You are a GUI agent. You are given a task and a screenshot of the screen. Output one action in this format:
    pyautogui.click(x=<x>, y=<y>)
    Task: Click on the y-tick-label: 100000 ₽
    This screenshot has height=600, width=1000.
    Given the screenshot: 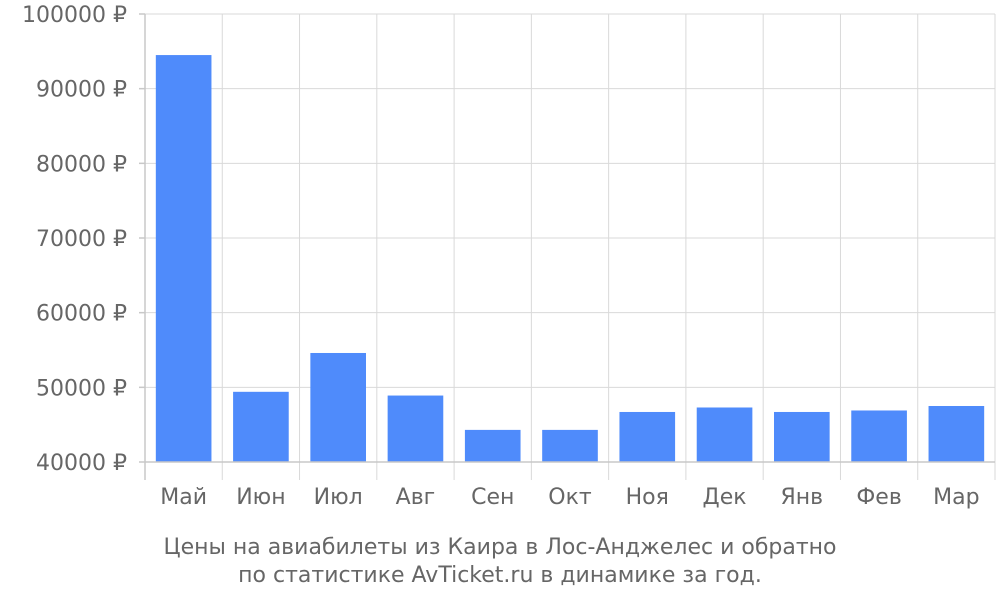 What is the action you would take?
    pyautogui.click(x=74, y=15)
    